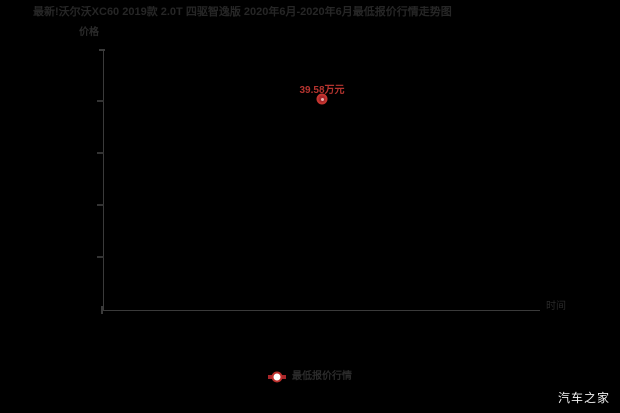 This screenshot has height=413, width=620. What do you see at coordinates (583, 398) in the screenshot?
I see `watermark: 汽车之家` at bounding box center [583, 398].